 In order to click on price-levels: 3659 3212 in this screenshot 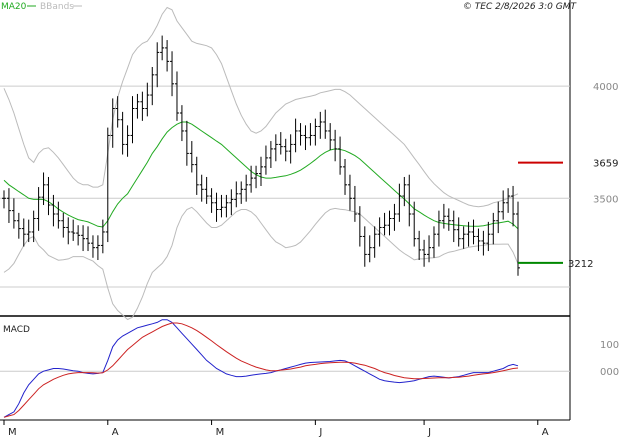, I will do `click(568, 214)`.